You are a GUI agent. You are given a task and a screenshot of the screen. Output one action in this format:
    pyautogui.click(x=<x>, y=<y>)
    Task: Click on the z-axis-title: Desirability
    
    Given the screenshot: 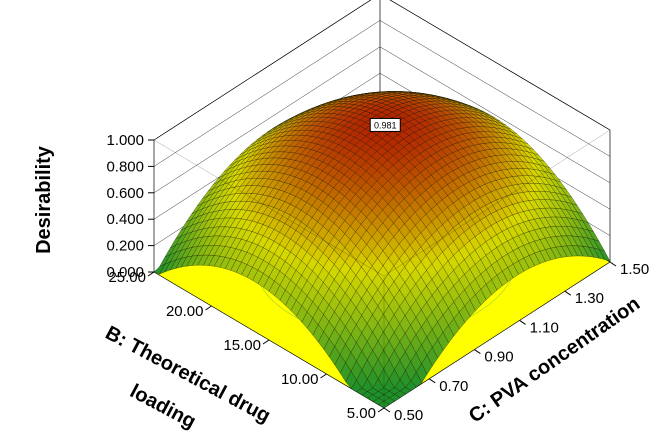 What is the action you would take?
    pyautogui.click(x=44, y=199)
    